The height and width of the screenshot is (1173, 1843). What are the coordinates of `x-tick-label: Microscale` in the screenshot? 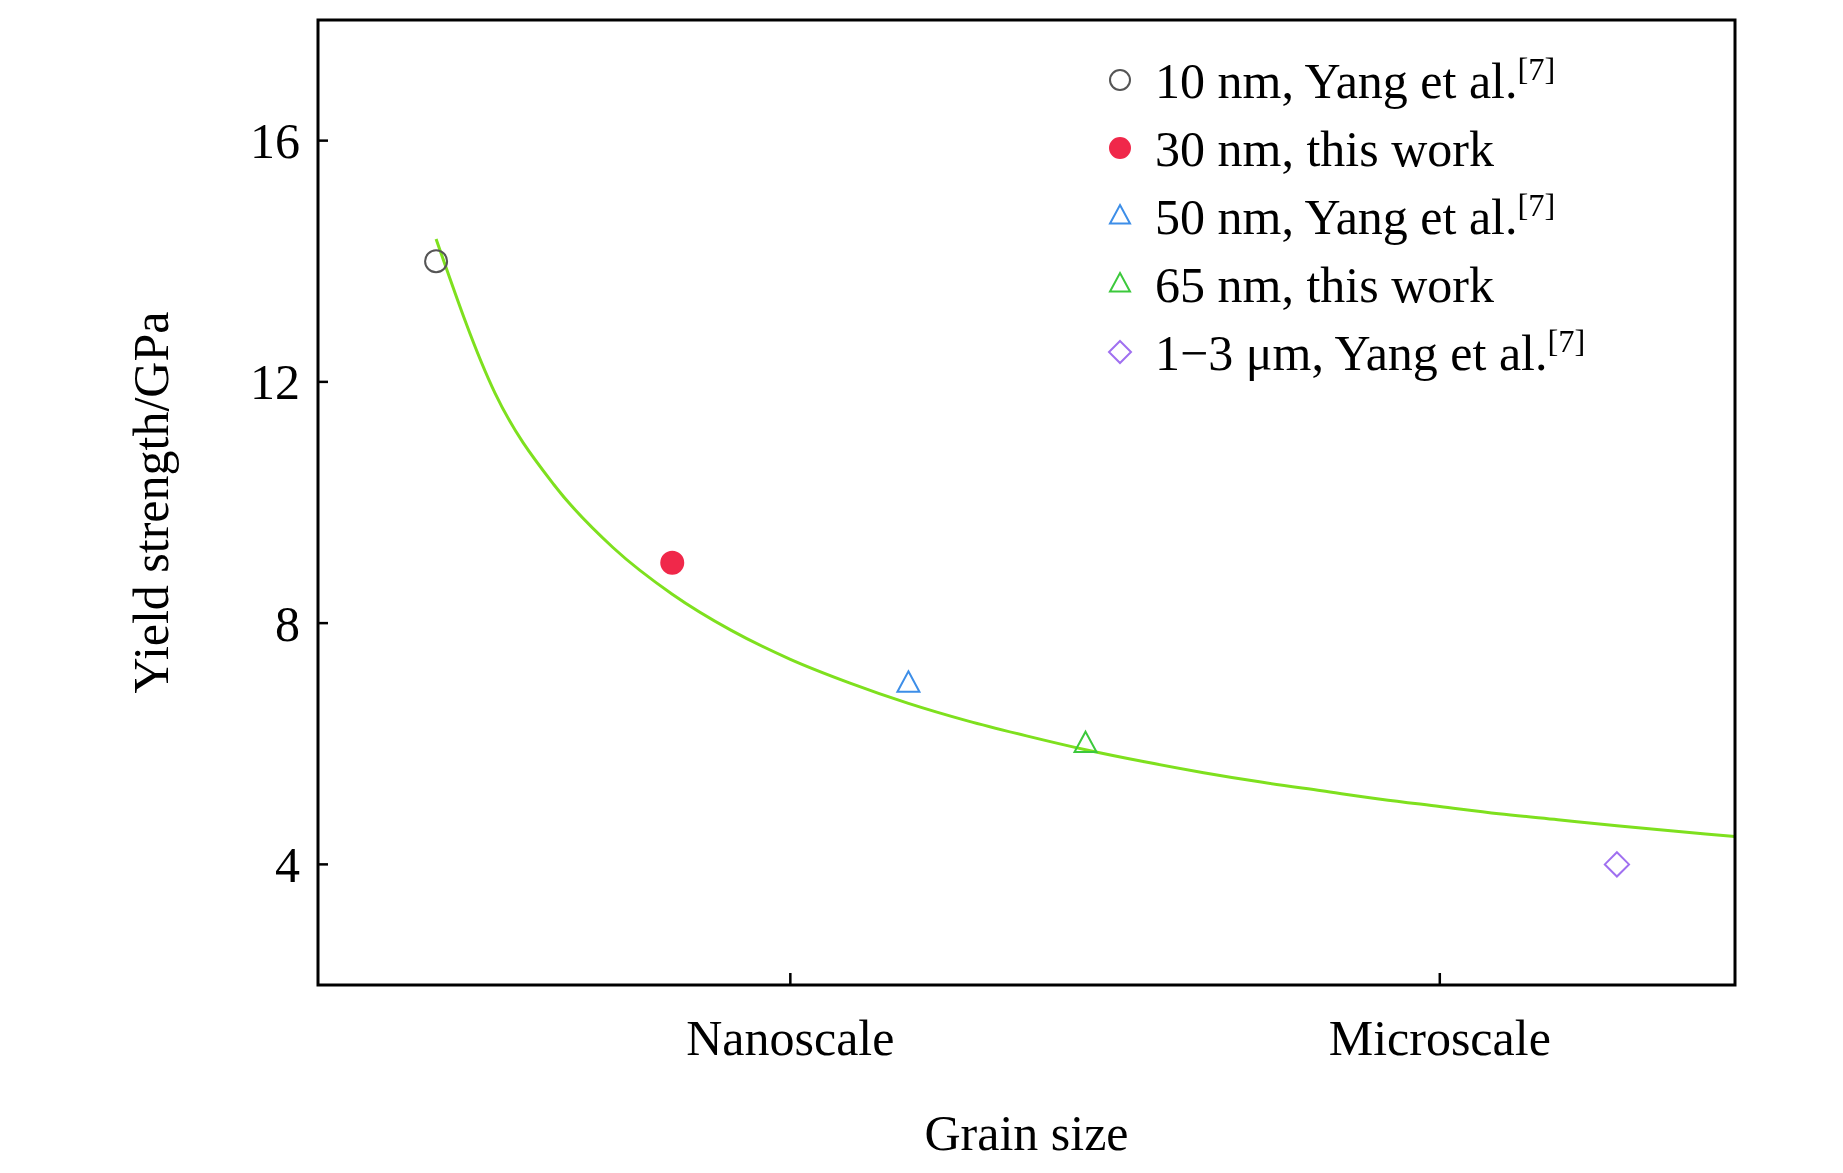 It's located at (1439, 1038).